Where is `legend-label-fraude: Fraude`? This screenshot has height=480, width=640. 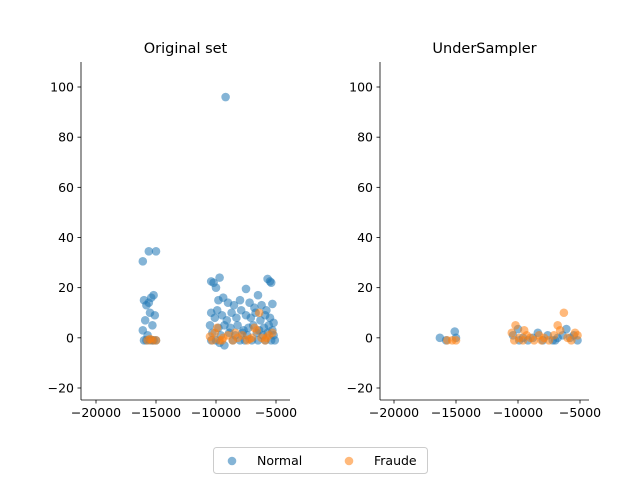 legend-label-fraude: Fraude is located at coordinates (395, 460).